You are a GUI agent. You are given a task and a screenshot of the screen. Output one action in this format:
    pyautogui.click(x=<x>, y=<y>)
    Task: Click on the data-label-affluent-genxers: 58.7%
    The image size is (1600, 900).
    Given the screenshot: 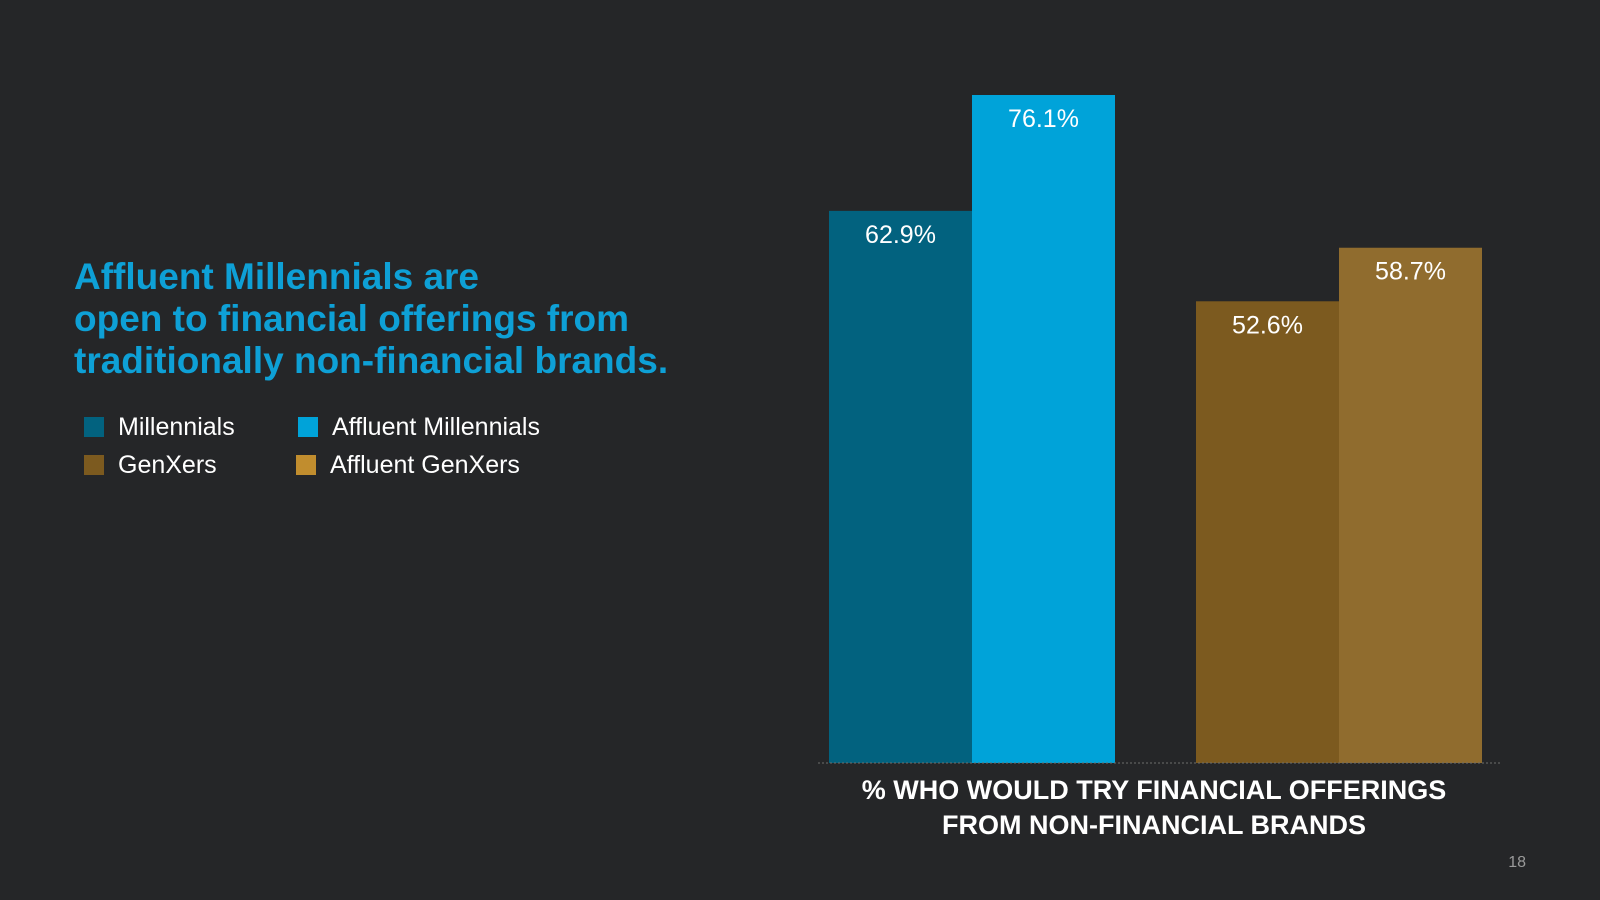 What is the action you would take?
    pyautogui.click(x=1410, y=272)
    